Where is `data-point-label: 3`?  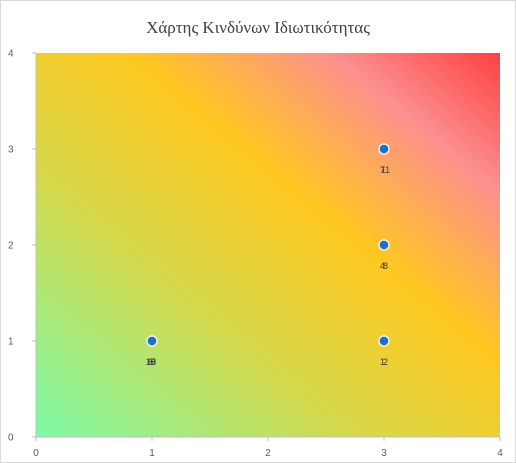
data-point-label: 3 is located at coordinates (150, 362).